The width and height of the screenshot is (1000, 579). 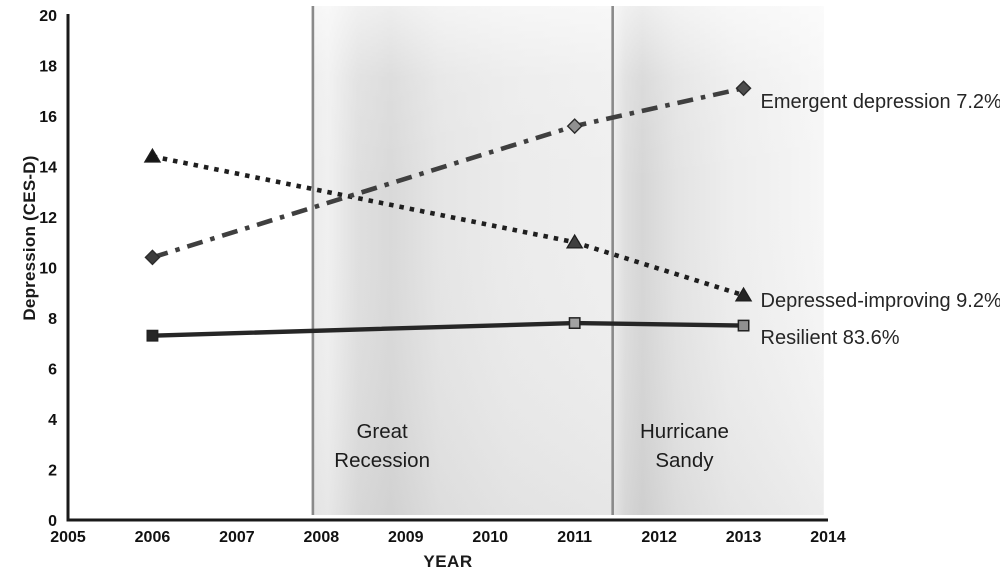 I want to click on y-tick-label: 12, so click(x=48, y=218).